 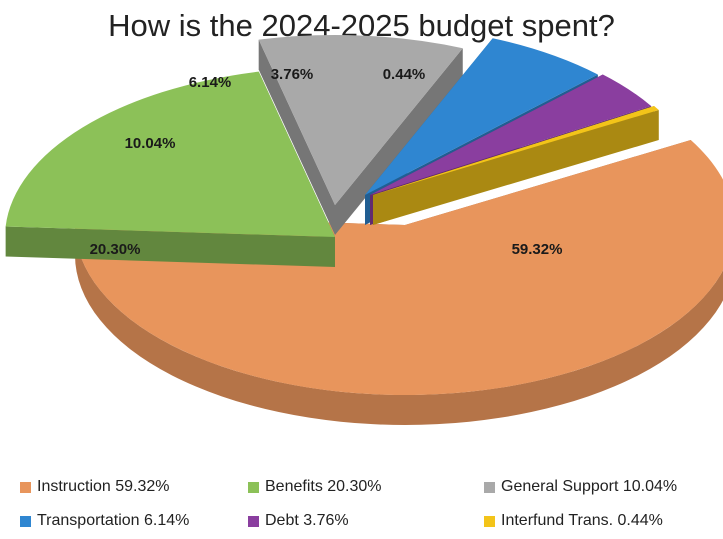 What do you see at coordinates (25, 487) in the screenshot?
I see `legend-swatch-instruction` at bounding box center [25, 487].